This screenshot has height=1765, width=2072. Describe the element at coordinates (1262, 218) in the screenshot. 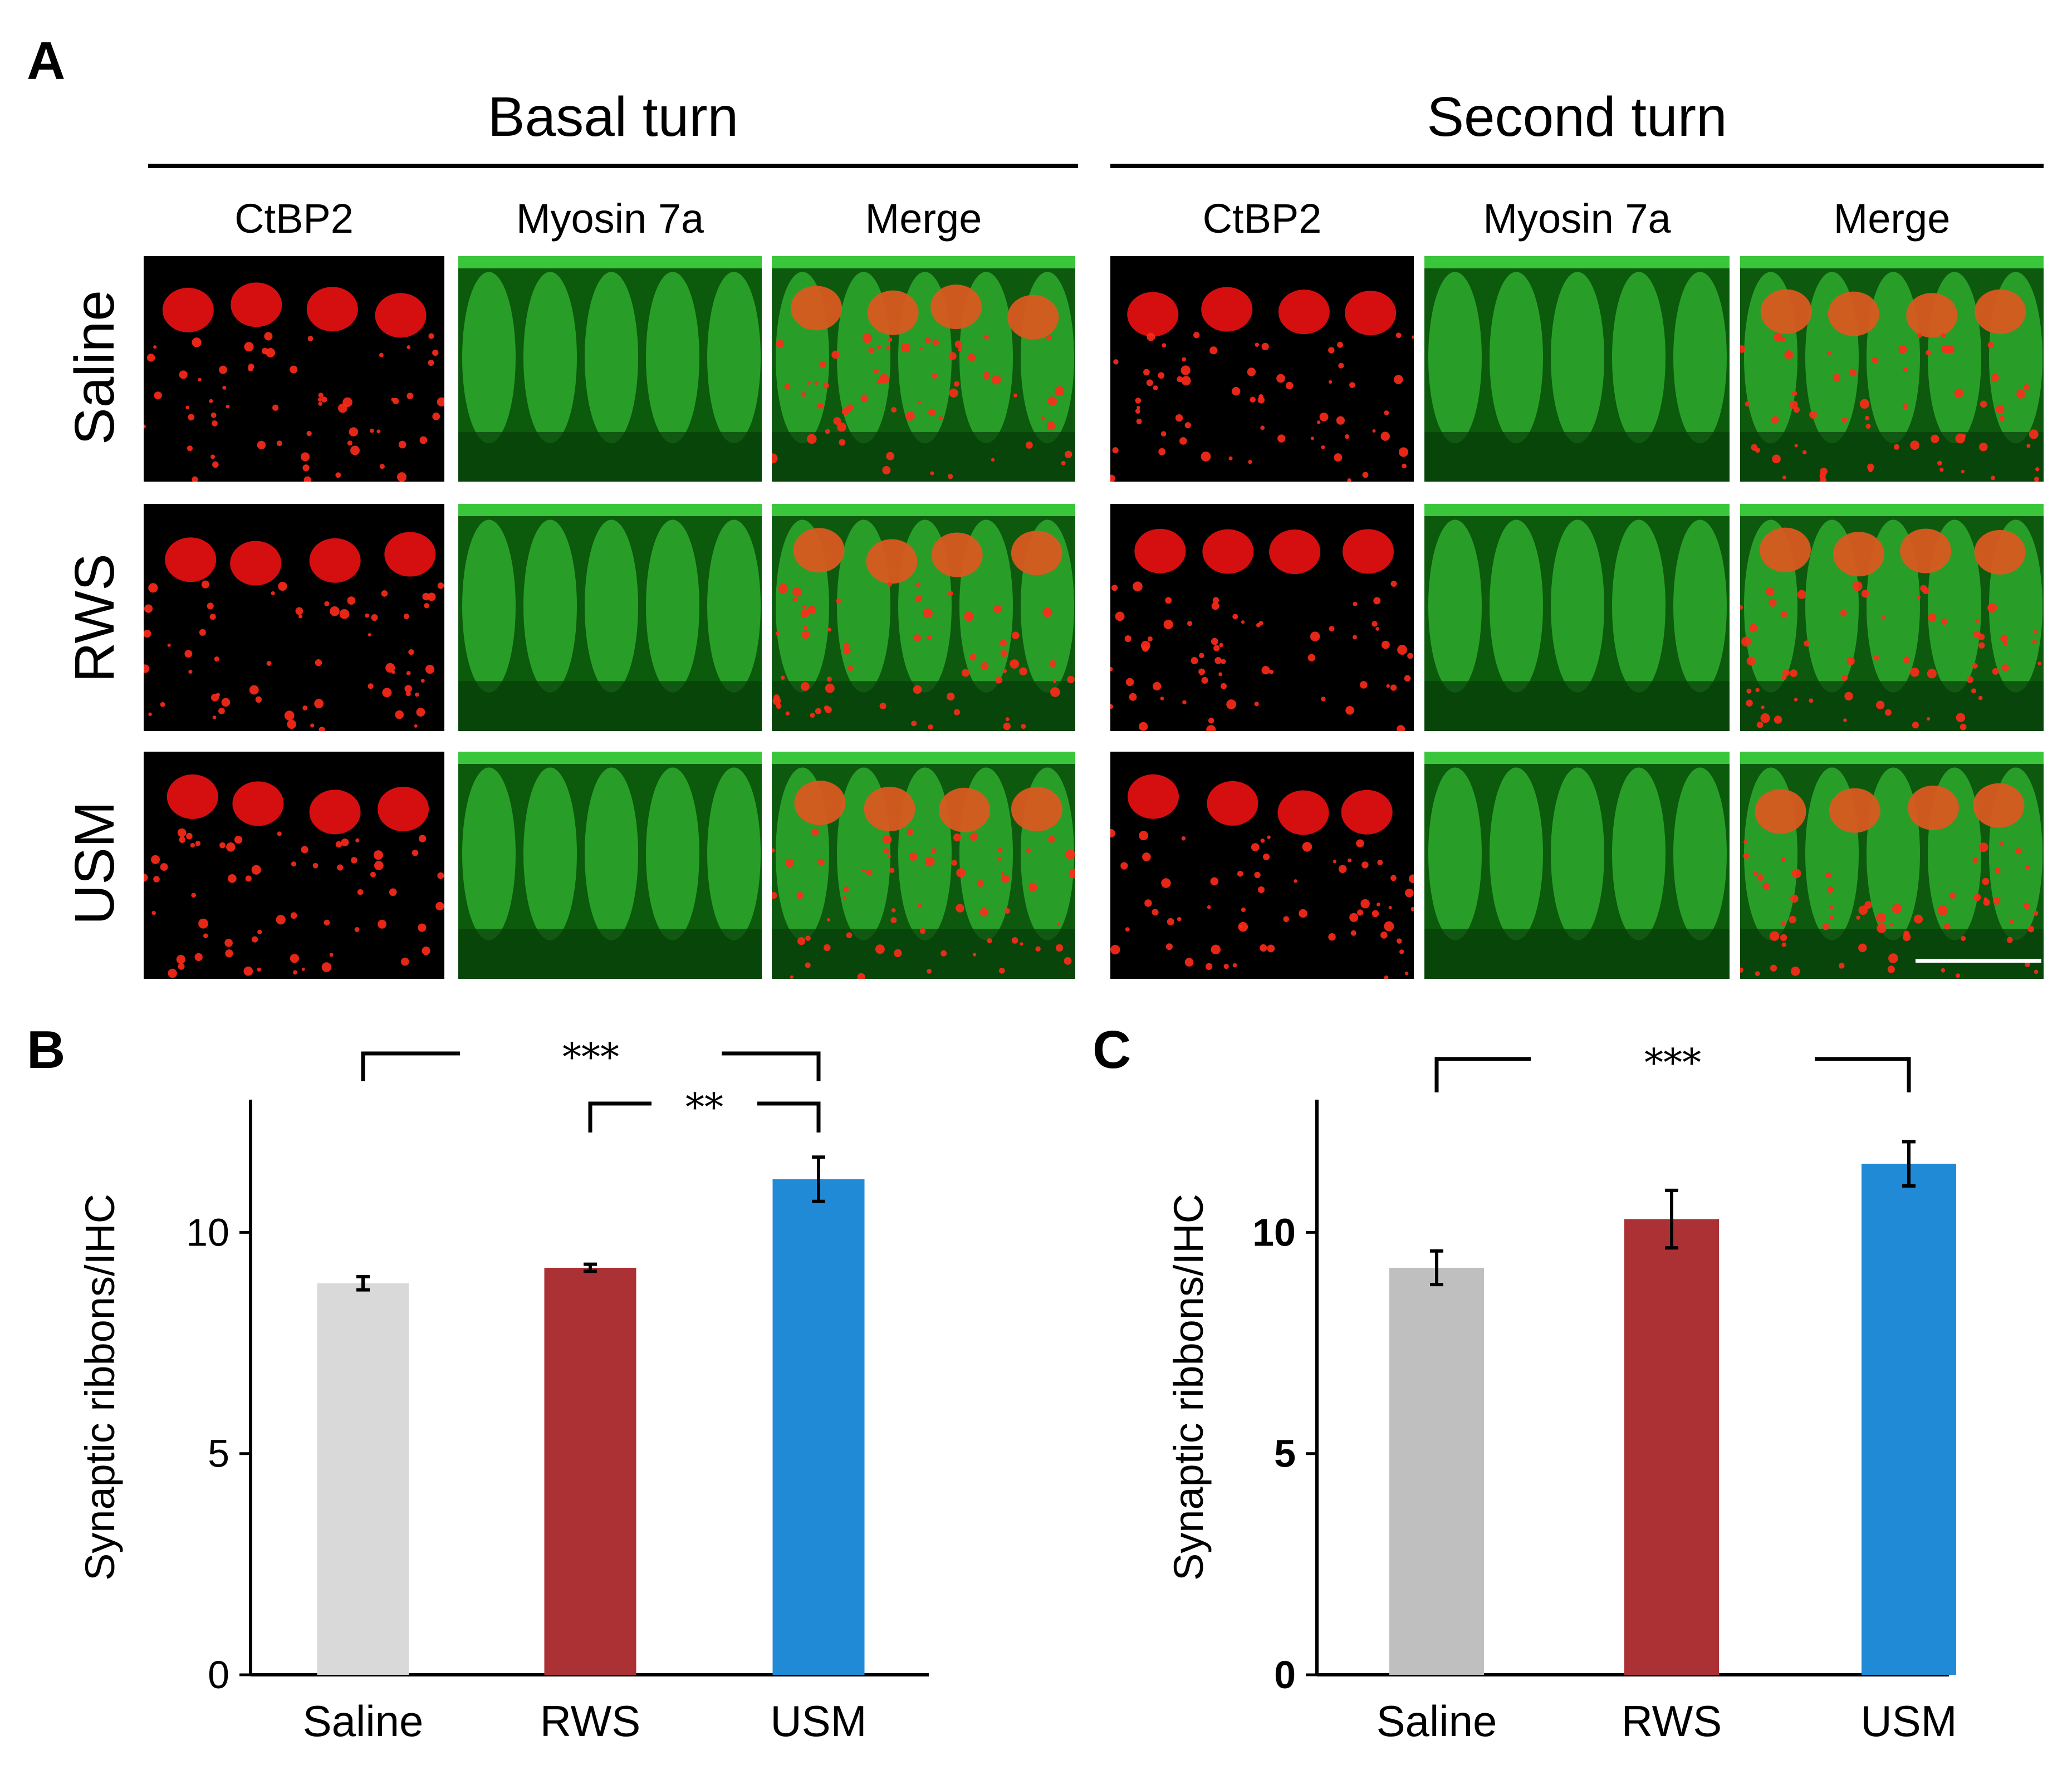

I see `col-label-second-ctbp2: CtBP2` at that location.